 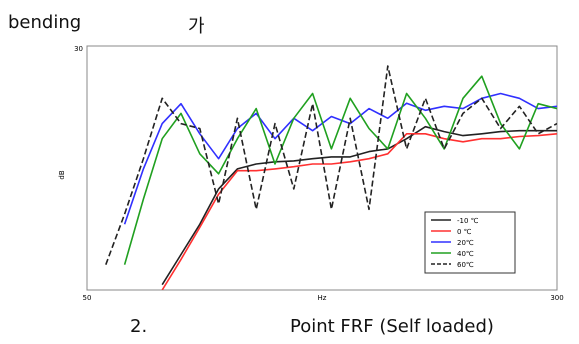 What do you see at coordinates (62, 174) in the screenshot?
I see `y-axis-label: dB` at bounding box center [62, 174].